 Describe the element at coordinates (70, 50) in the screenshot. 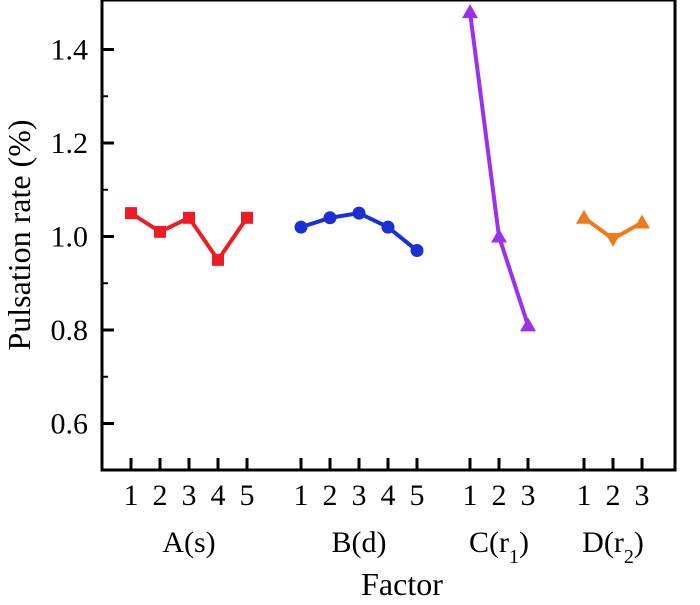

I see `y-tick-label: 1.4` at that location.